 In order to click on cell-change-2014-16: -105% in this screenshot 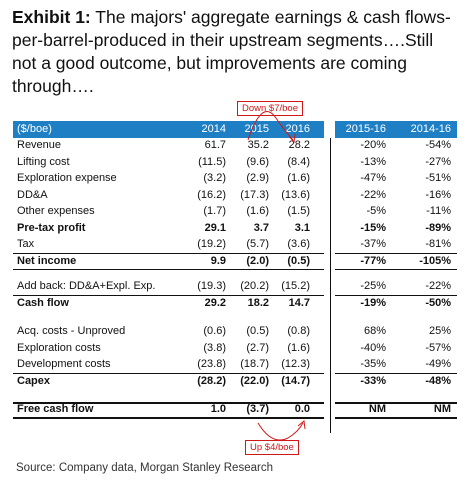, I will do `click(435, 260)`.